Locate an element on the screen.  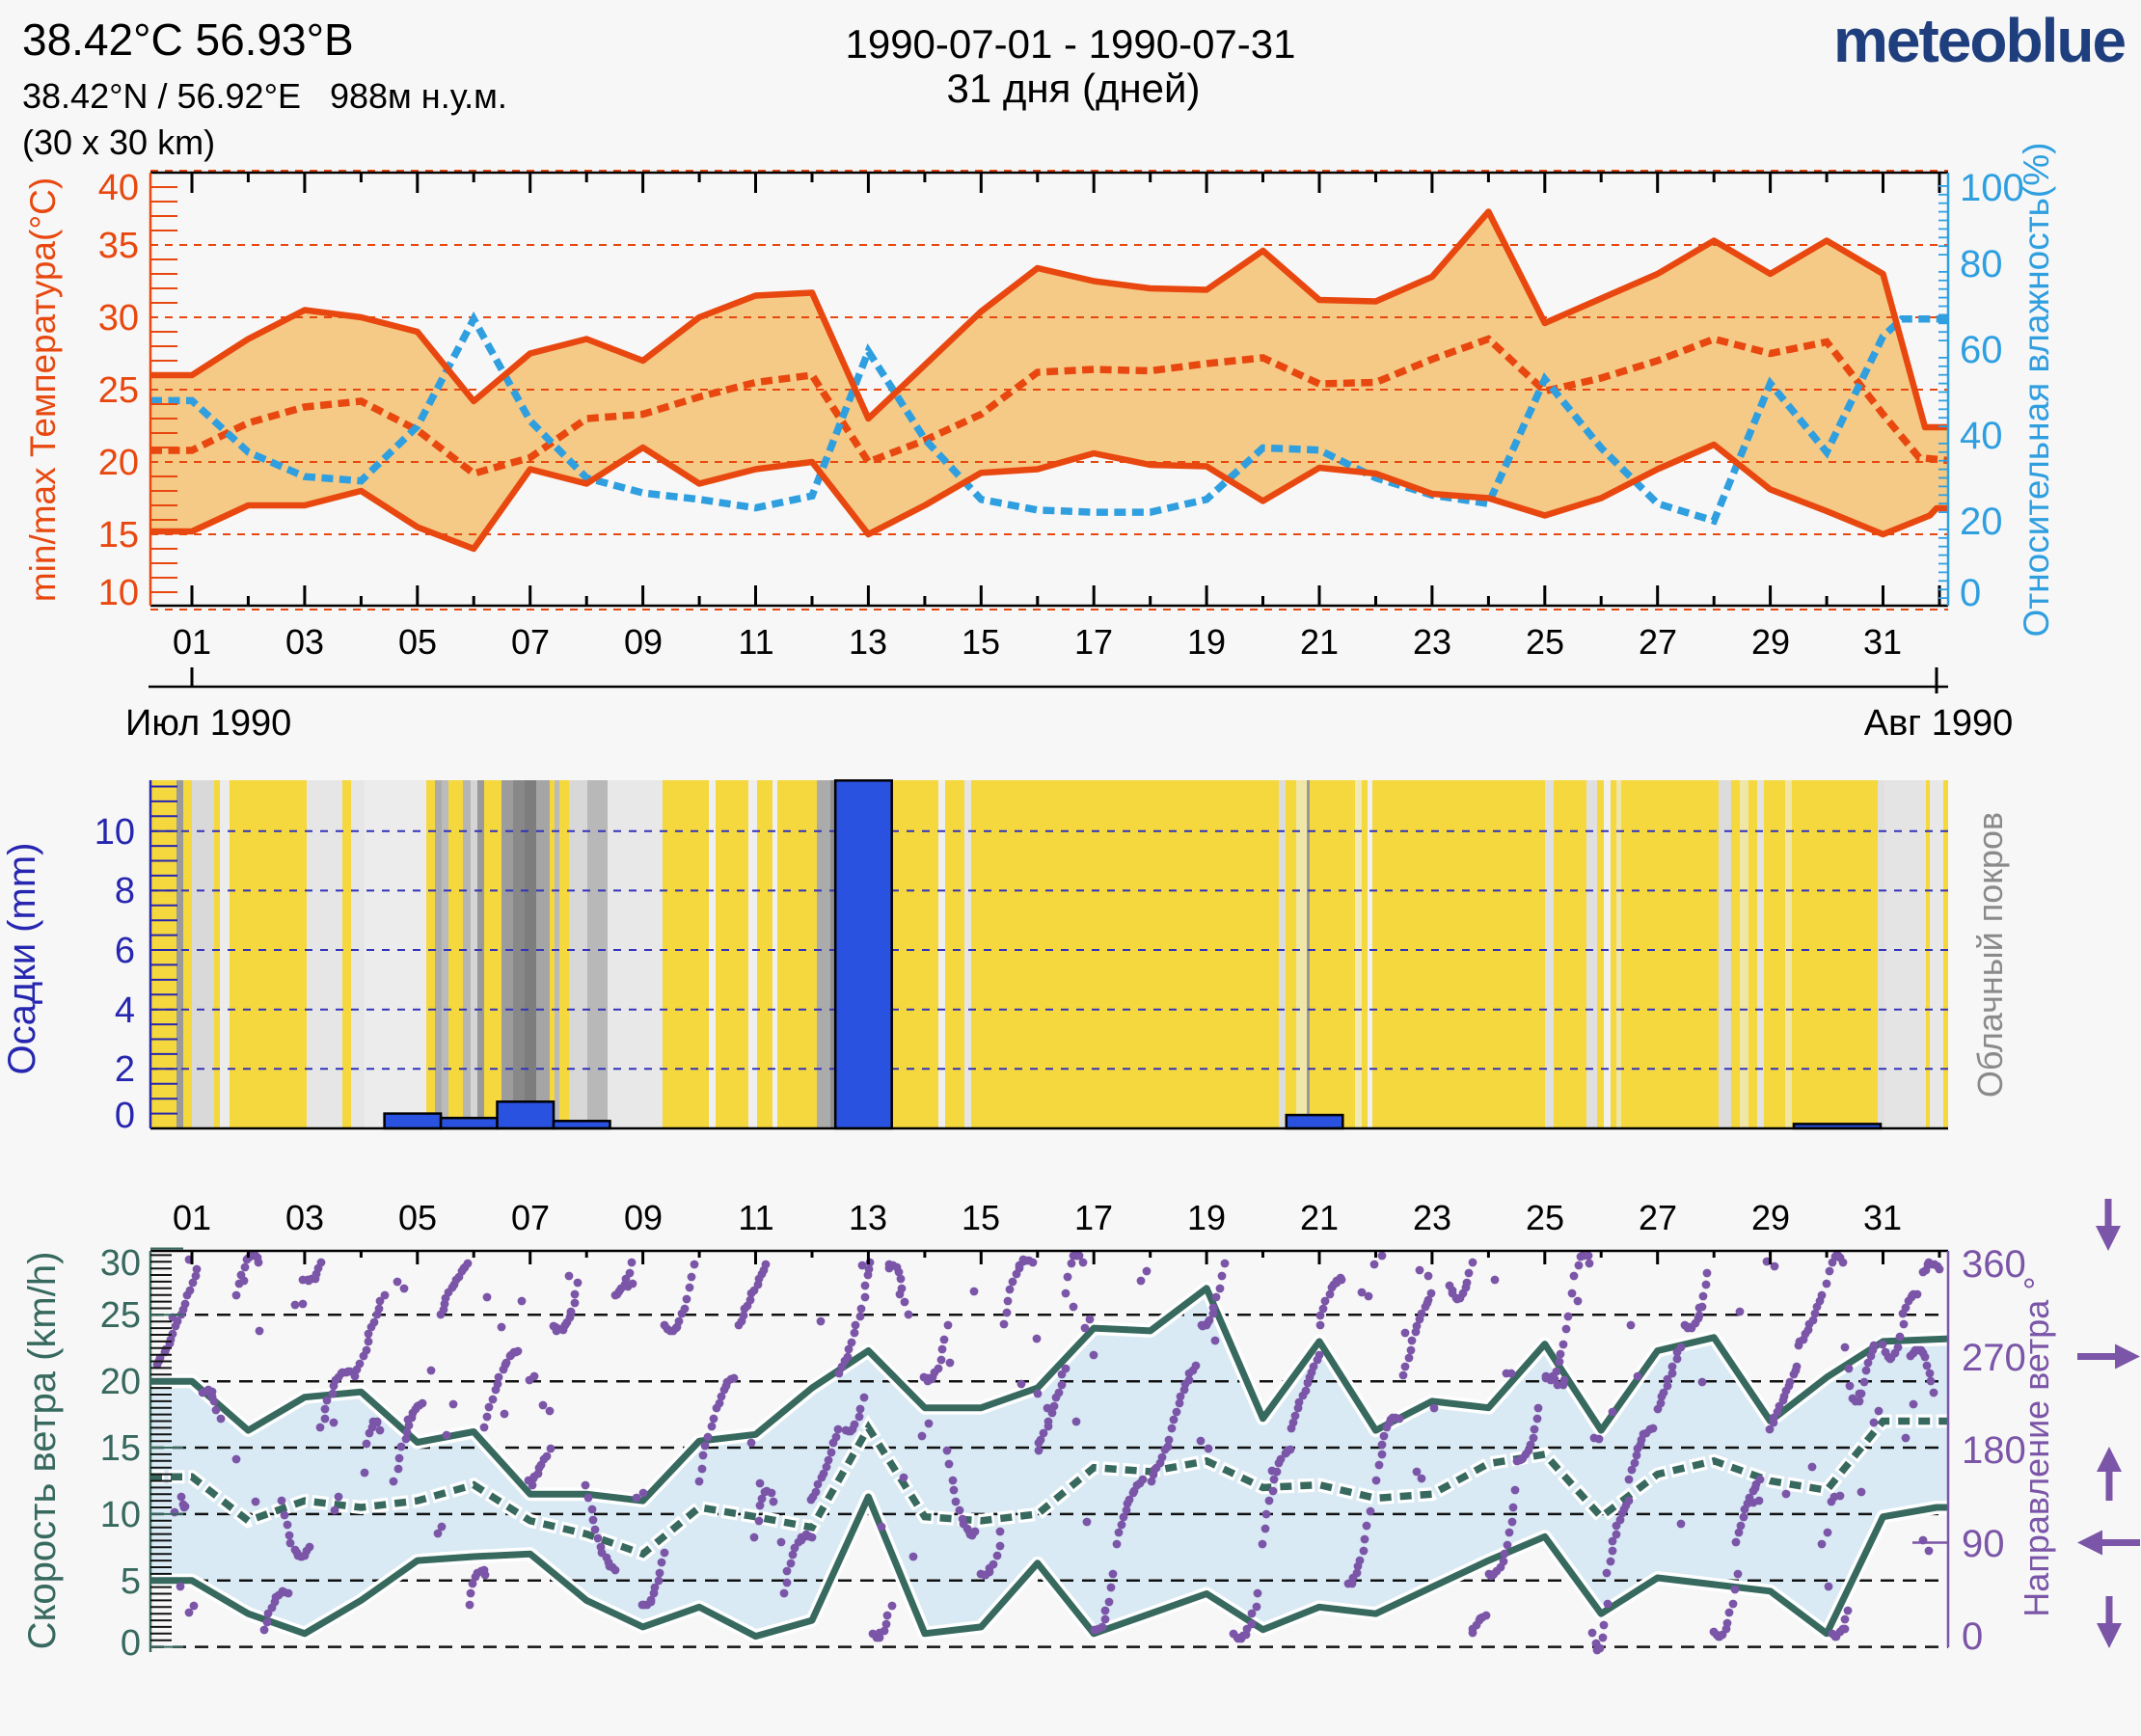
svg-text:38.42°N / 56.92°E 988м н.у.м: 38.42°N / 56.92°E 988м н.у.м. is located at coordinates (265, 96).